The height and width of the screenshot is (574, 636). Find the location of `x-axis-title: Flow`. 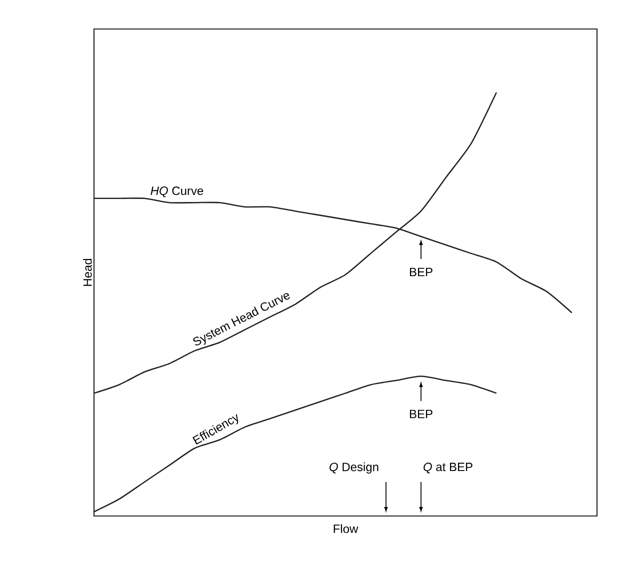

x-axis-title: Flow is located at coordinates (346, 529).